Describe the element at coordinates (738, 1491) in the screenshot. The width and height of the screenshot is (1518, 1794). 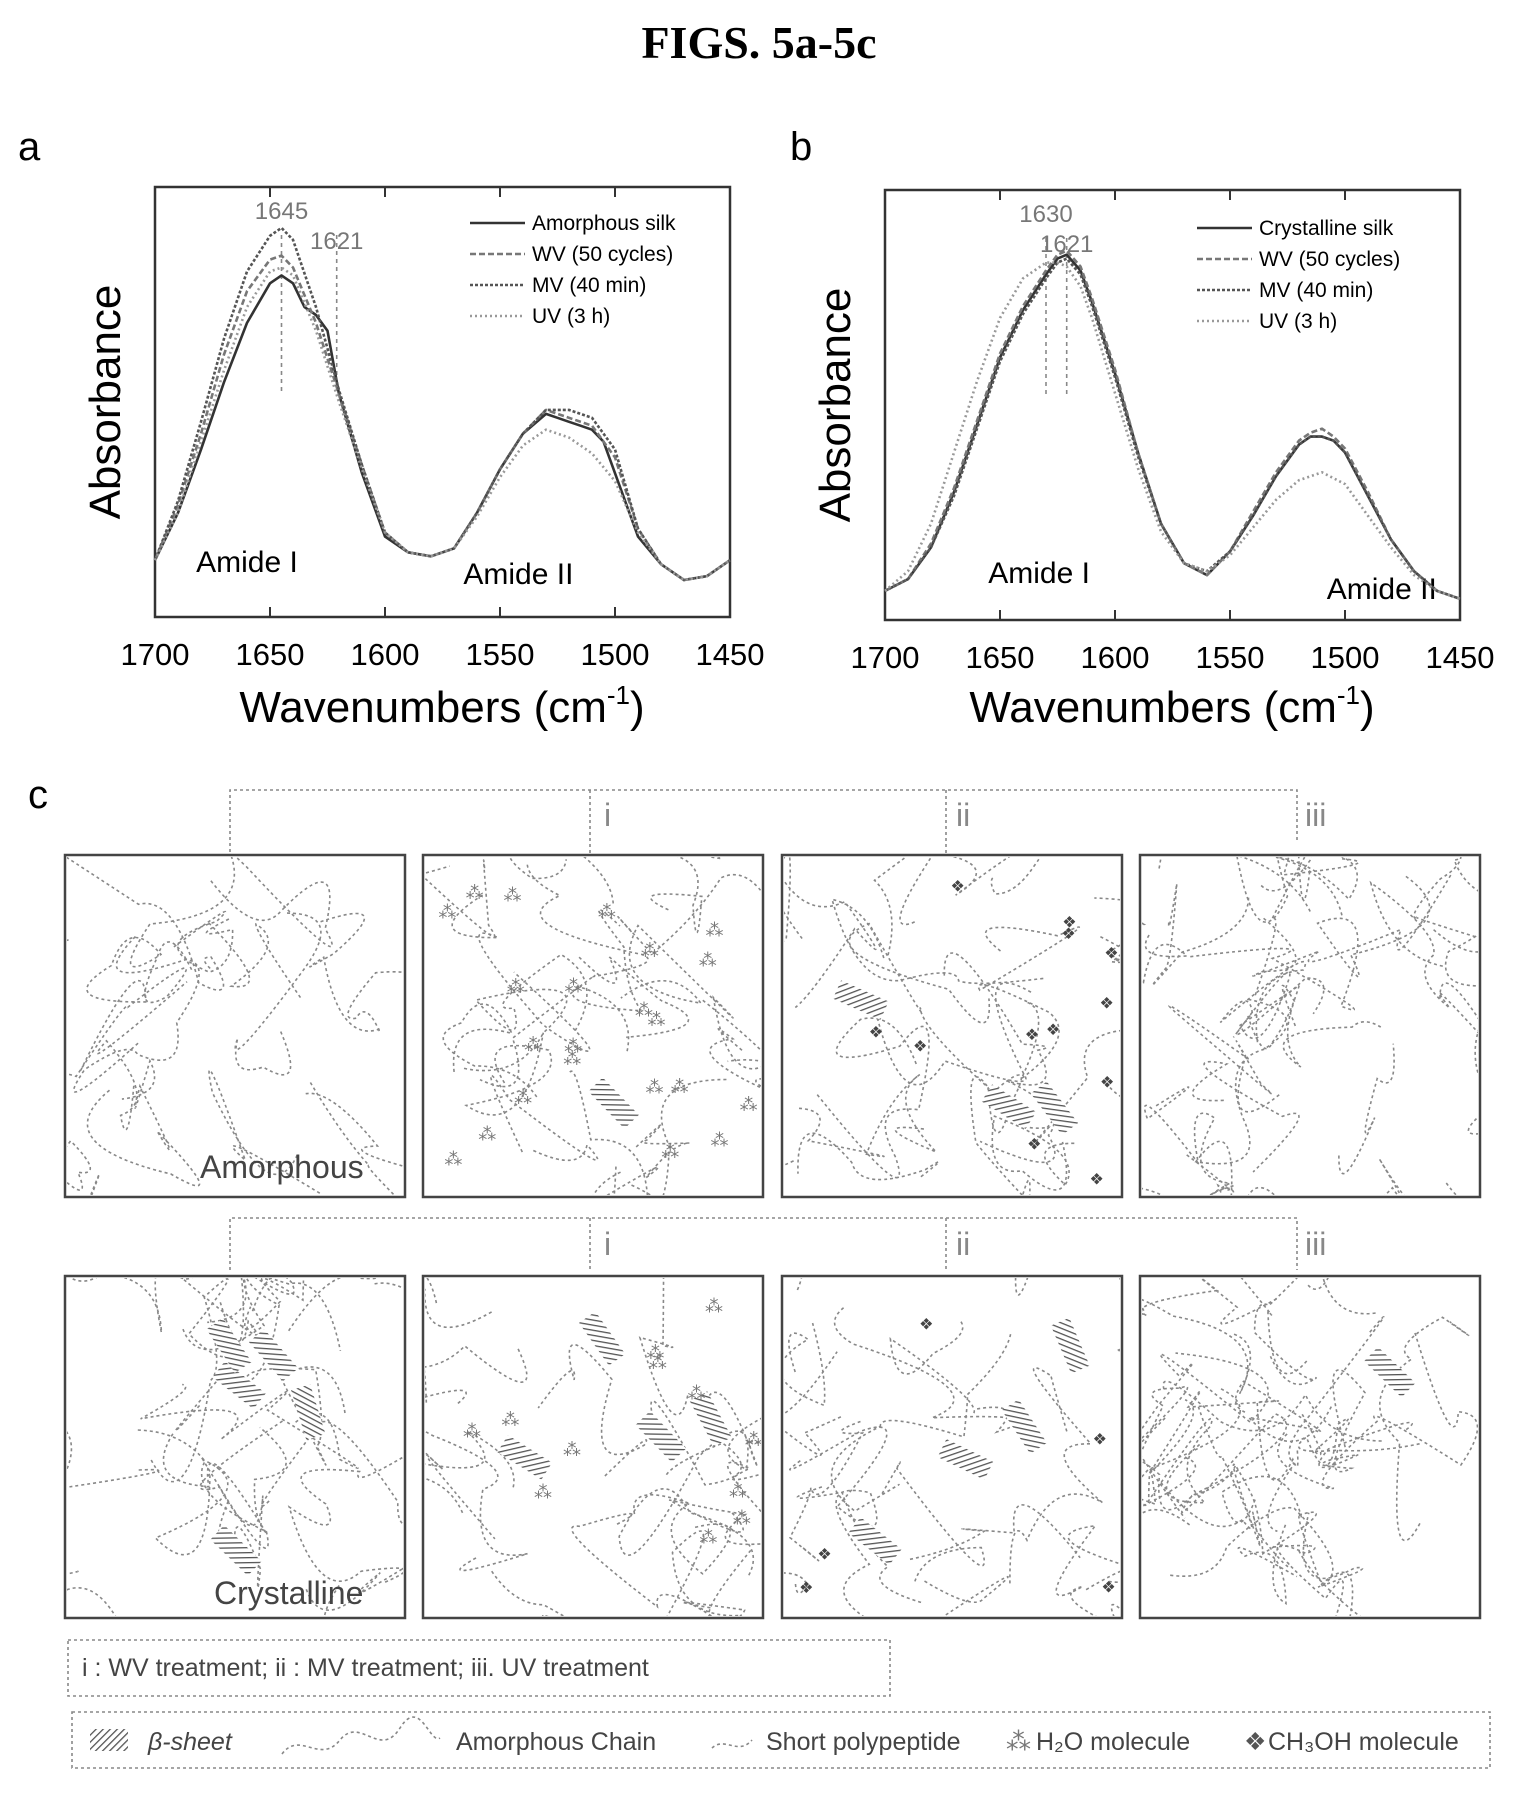
I see `h2o-icon-r1-c1-3: ⁂` at that location.